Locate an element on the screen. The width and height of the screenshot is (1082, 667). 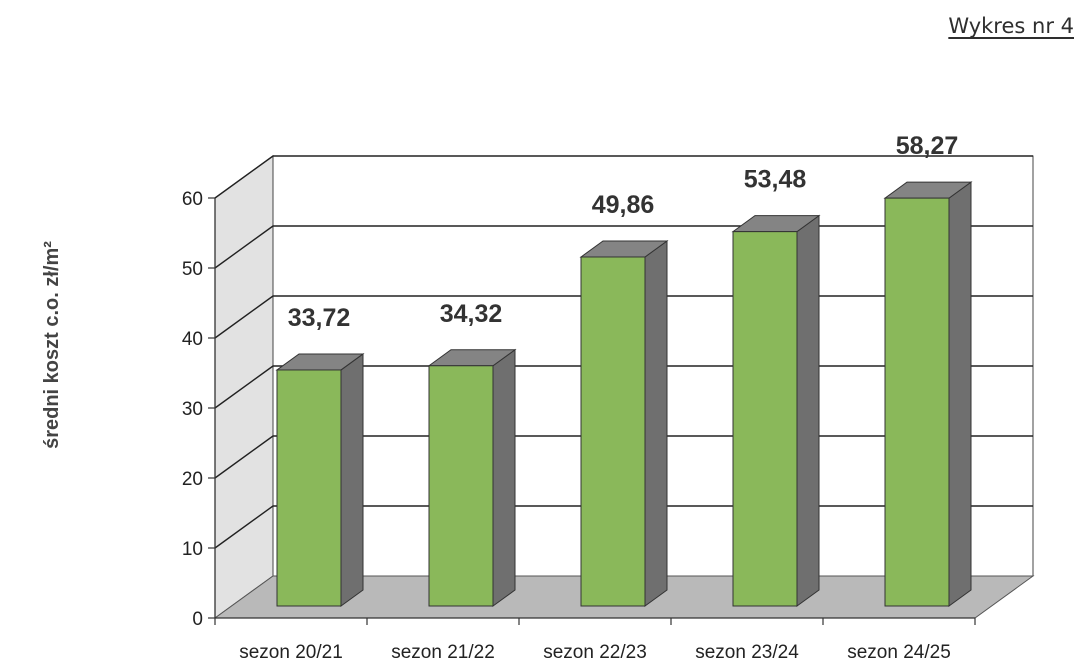
y-axis-title: średni koszt c.o. zł/m² is located at coordinates (52, 345).